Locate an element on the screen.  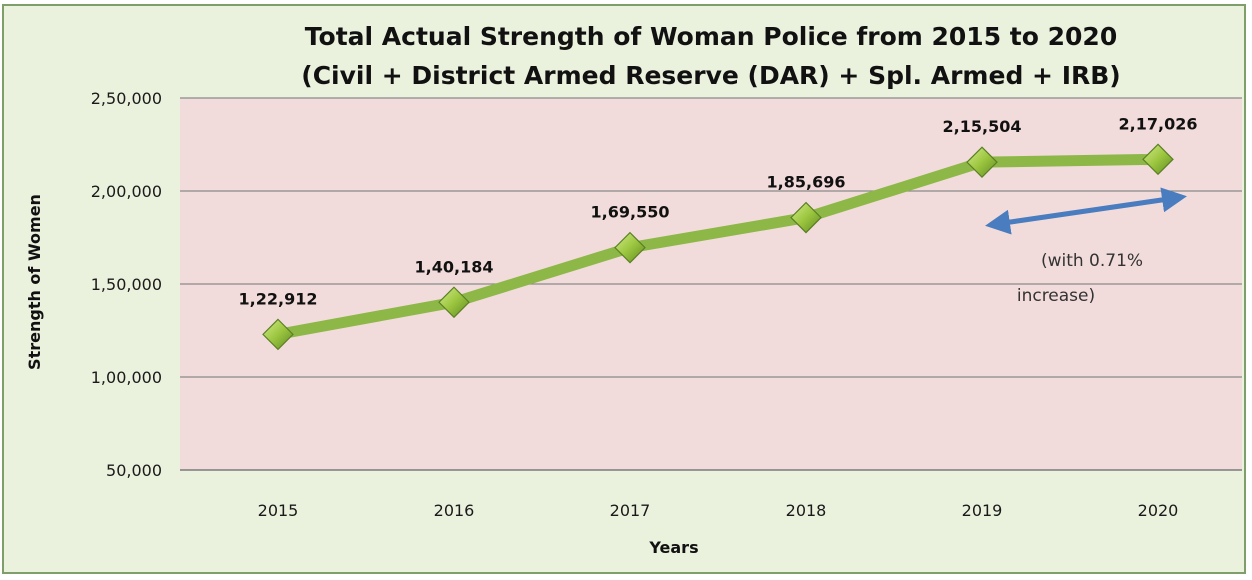
annotation-text-line-2: increase) is located at coordinates (1056, 296).